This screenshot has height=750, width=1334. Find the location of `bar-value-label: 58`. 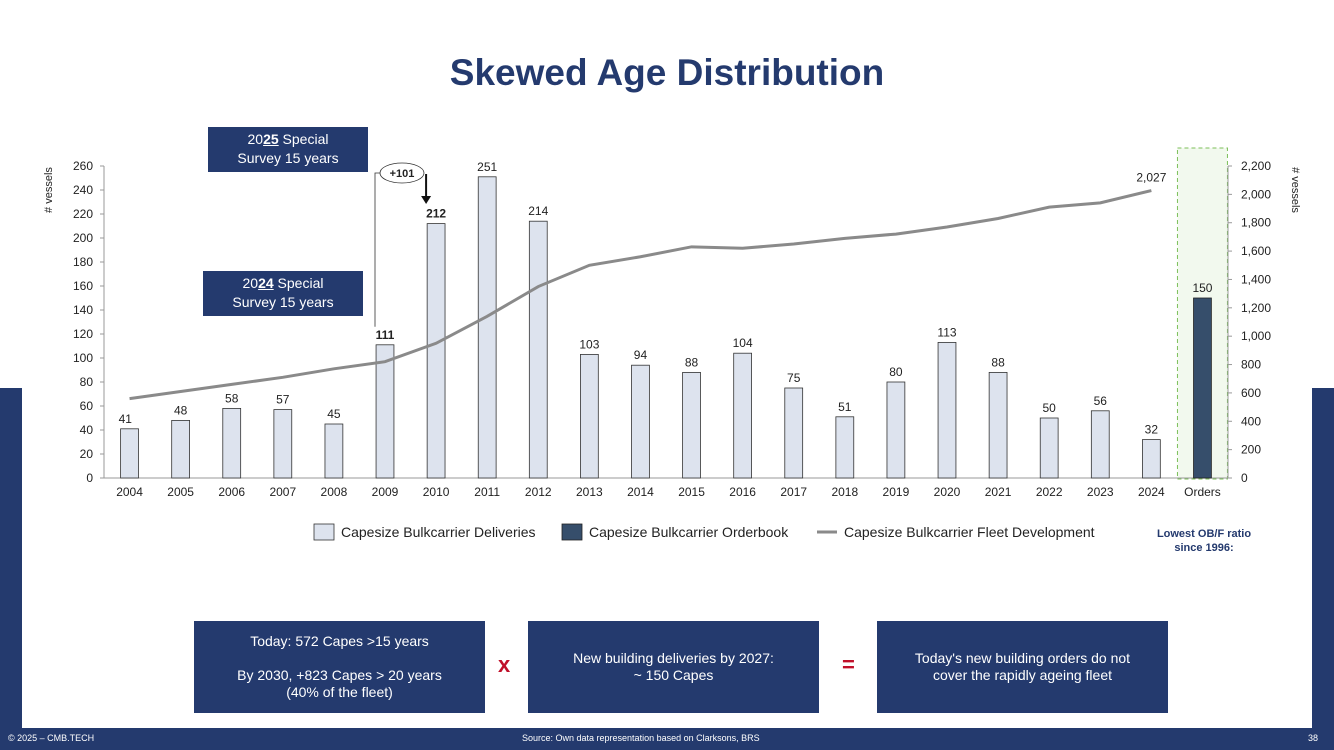

bar-value-label: 58 is located at coordinates (232, 398).